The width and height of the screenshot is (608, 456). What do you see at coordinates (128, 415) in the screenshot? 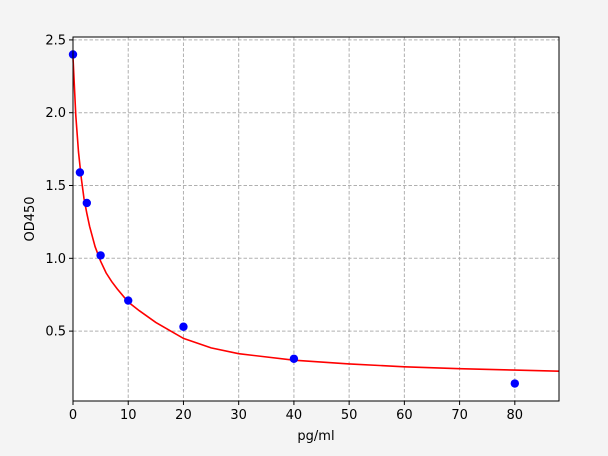
I see `x-tick-label: 10` at bounding box center [128, 415].